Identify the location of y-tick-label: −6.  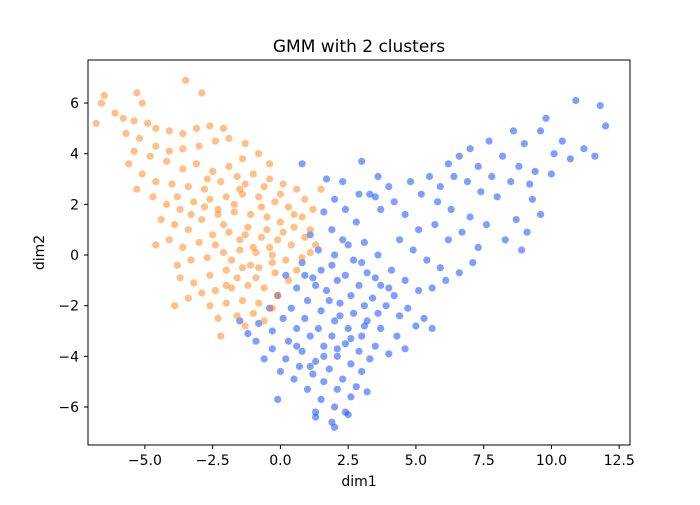
(68, 408).